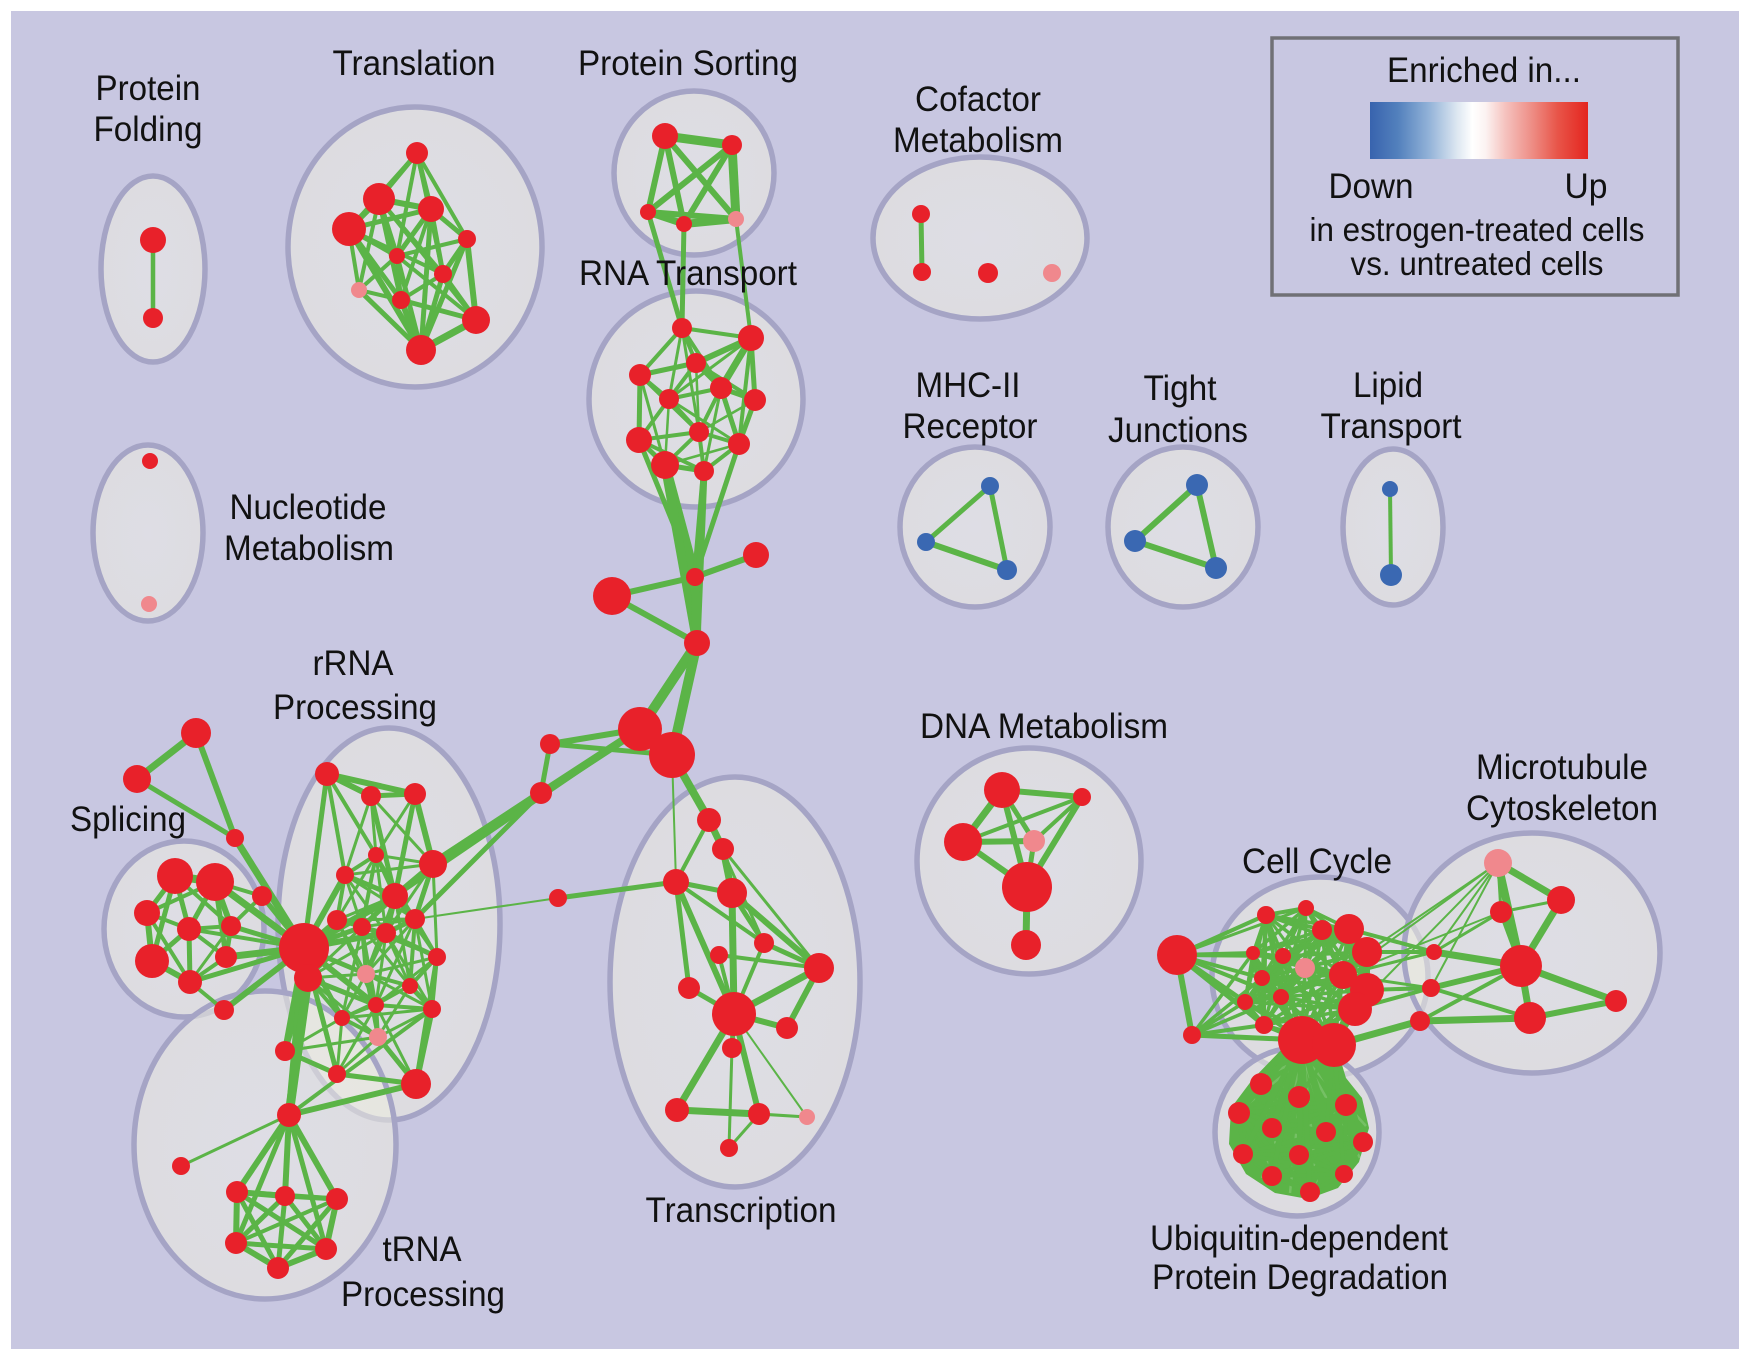  What do you see at coordinates (688, 273) in the screenshot?
I see `svg-text: RNA Transport` at bounding box center [688, 273].